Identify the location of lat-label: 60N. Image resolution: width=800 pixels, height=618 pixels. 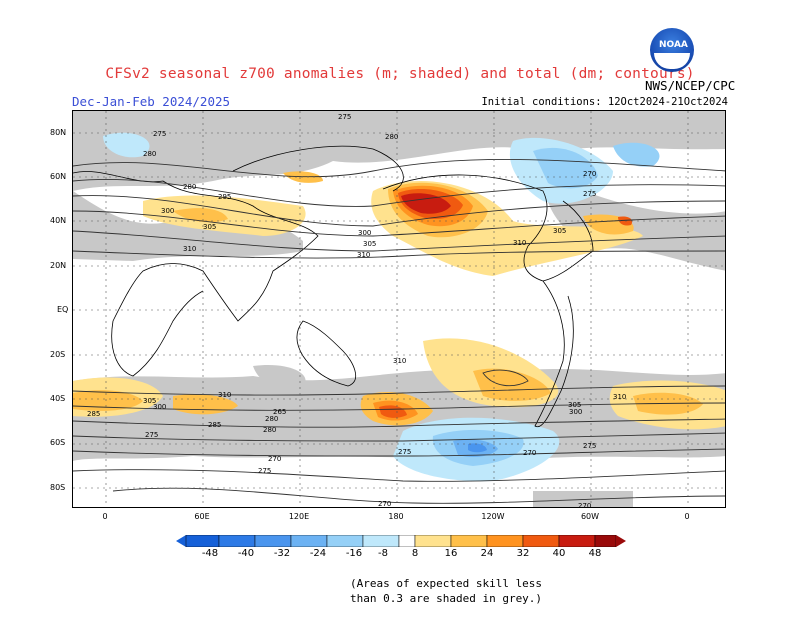
(58, 176).